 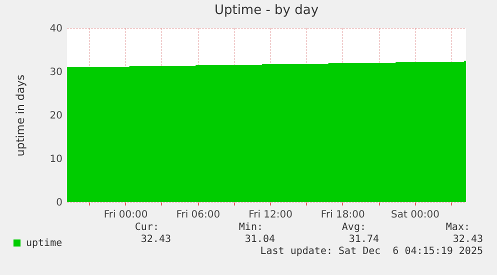 I want to click on text: Min:, so click(x=250, y=228).